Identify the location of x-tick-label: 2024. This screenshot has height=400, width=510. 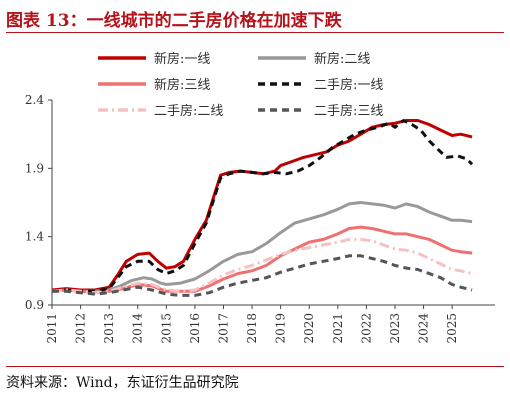
(424, 328).